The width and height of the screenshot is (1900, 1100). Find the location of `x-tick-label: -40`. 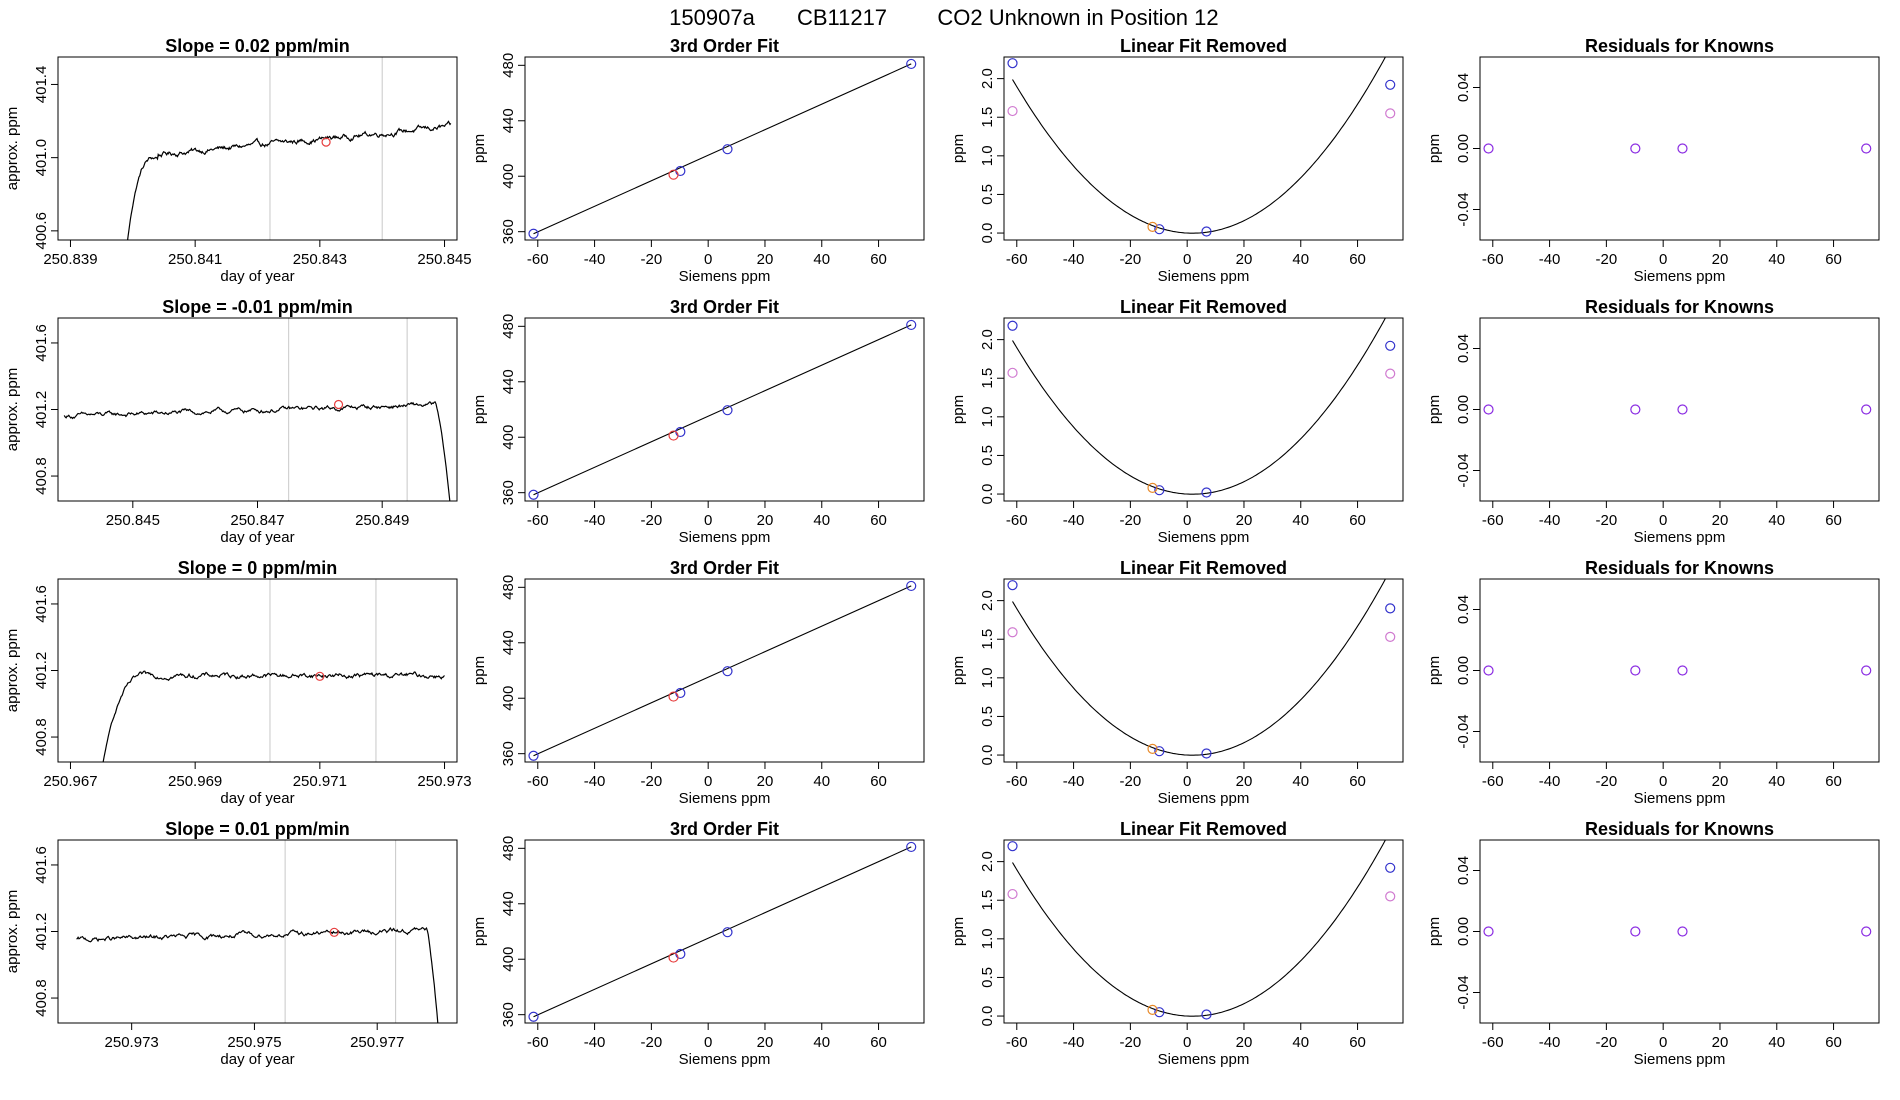

x-tick-label: -40 is located at coordinates (595, 259).